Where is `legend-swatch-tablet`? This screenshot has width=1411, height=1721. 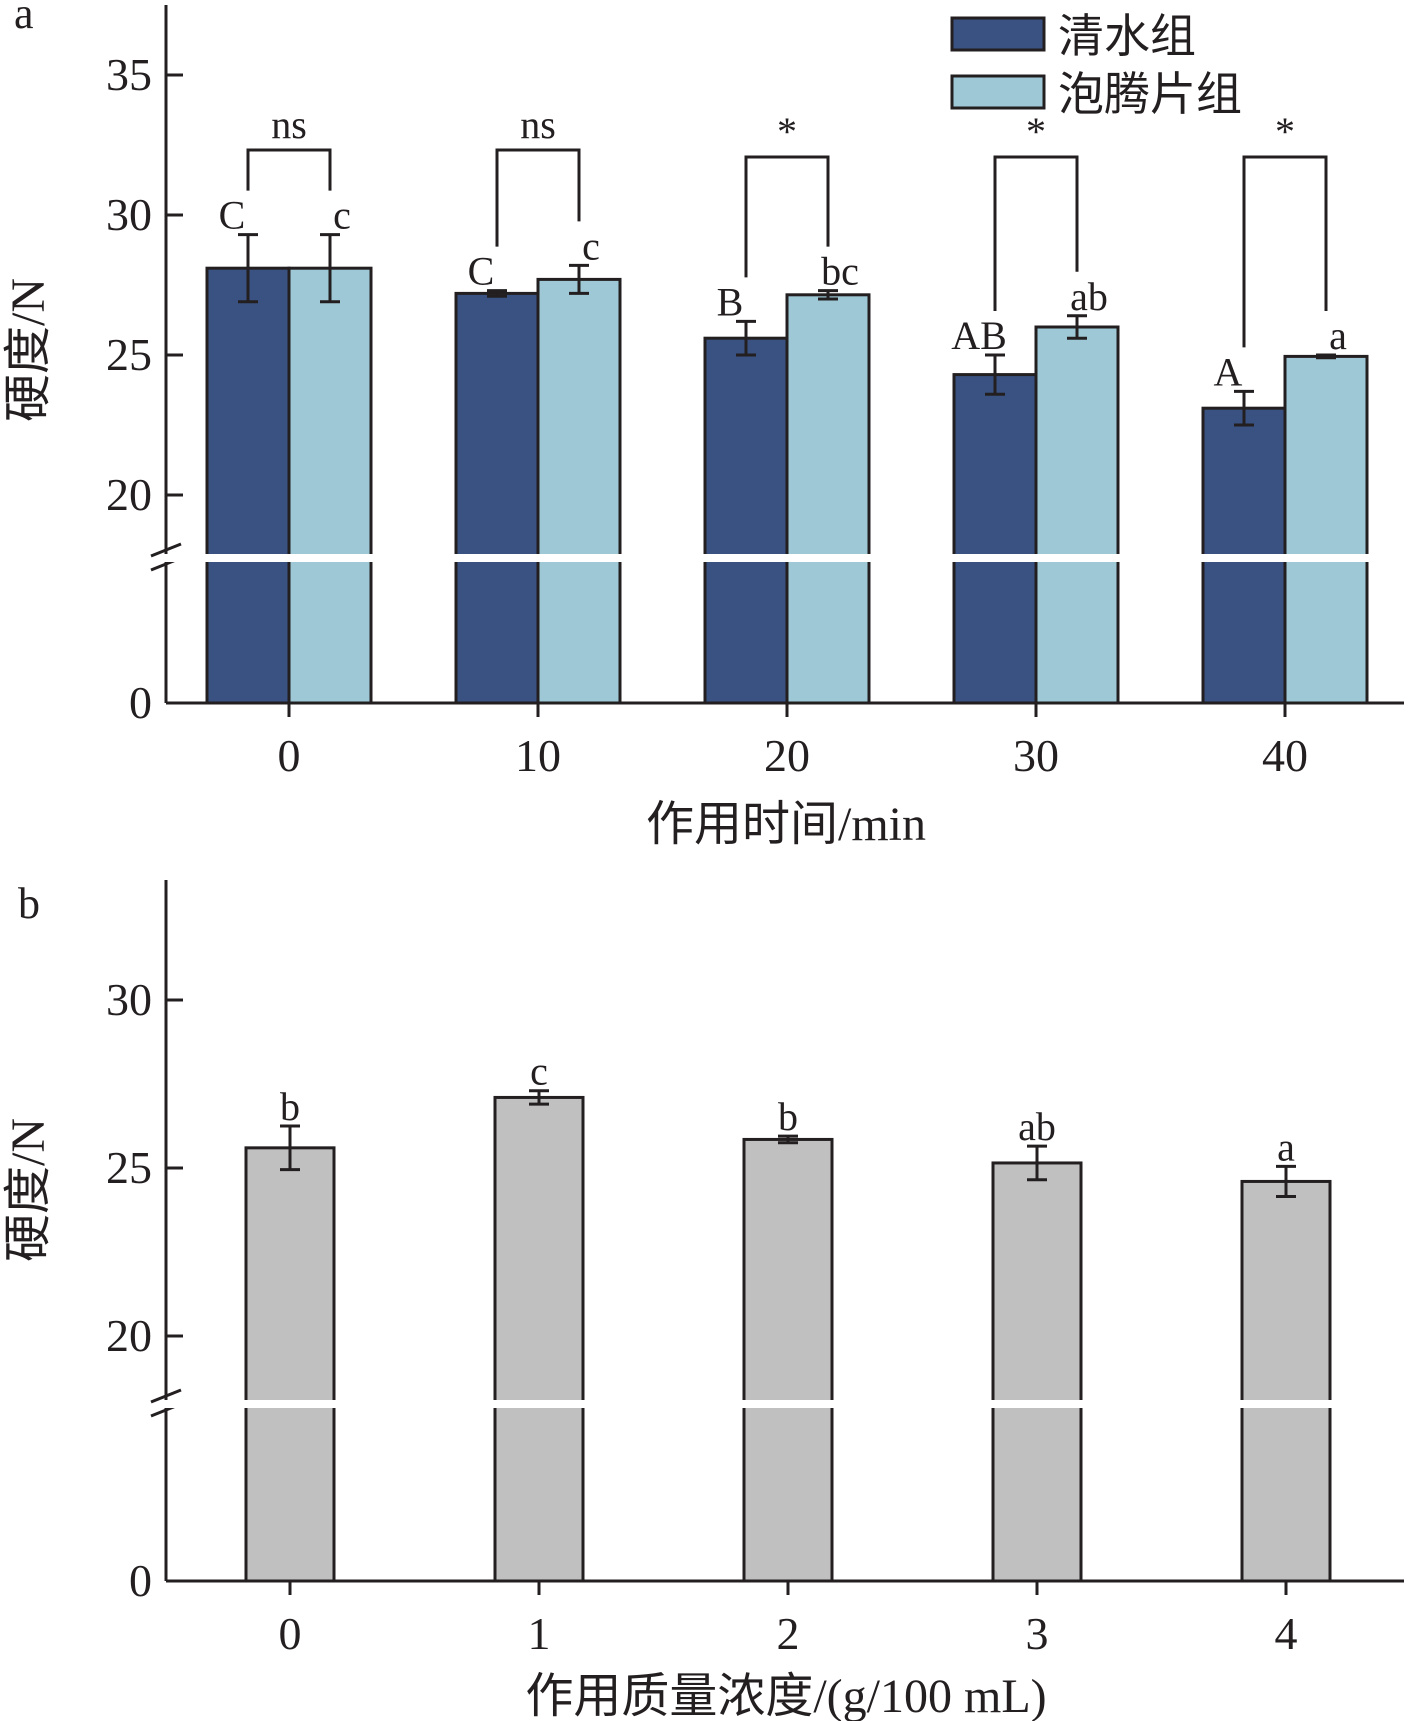
legend-swatch-tablet is located at coordinates (998, 92).